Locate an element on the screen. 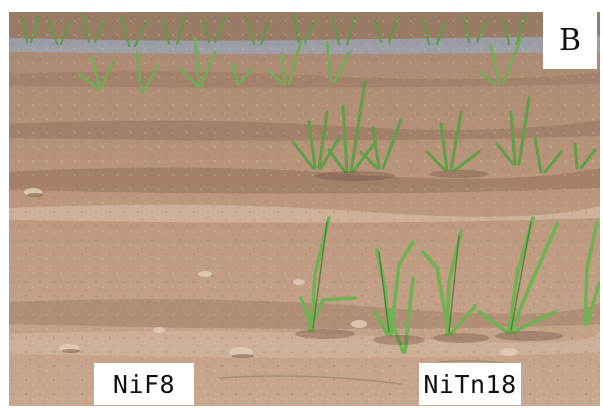 This screenshot has width=603, height=408. panel-letter-label: B is located at coordinates (570, 40).